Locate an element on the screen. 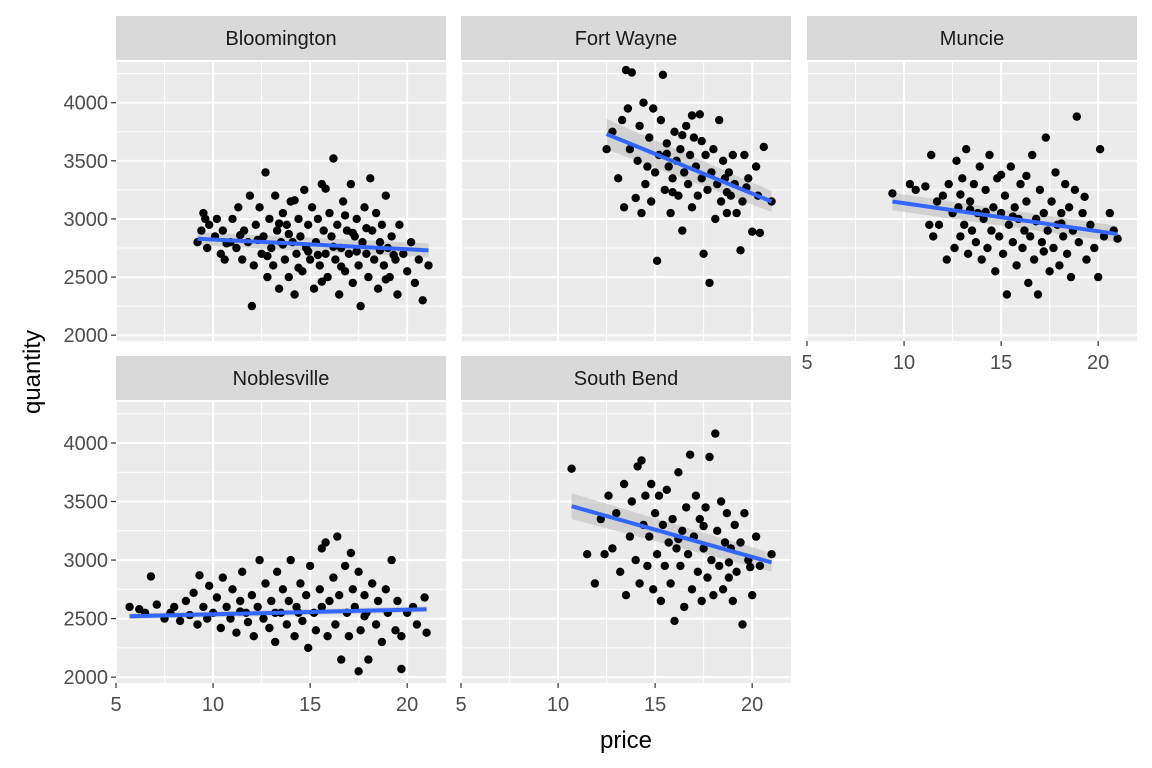 This screenshot has width=1152, height=768. panel-bloomington: Bloomington 2000 2500 3000 3500 4000 is located at coordinates (255, 181).